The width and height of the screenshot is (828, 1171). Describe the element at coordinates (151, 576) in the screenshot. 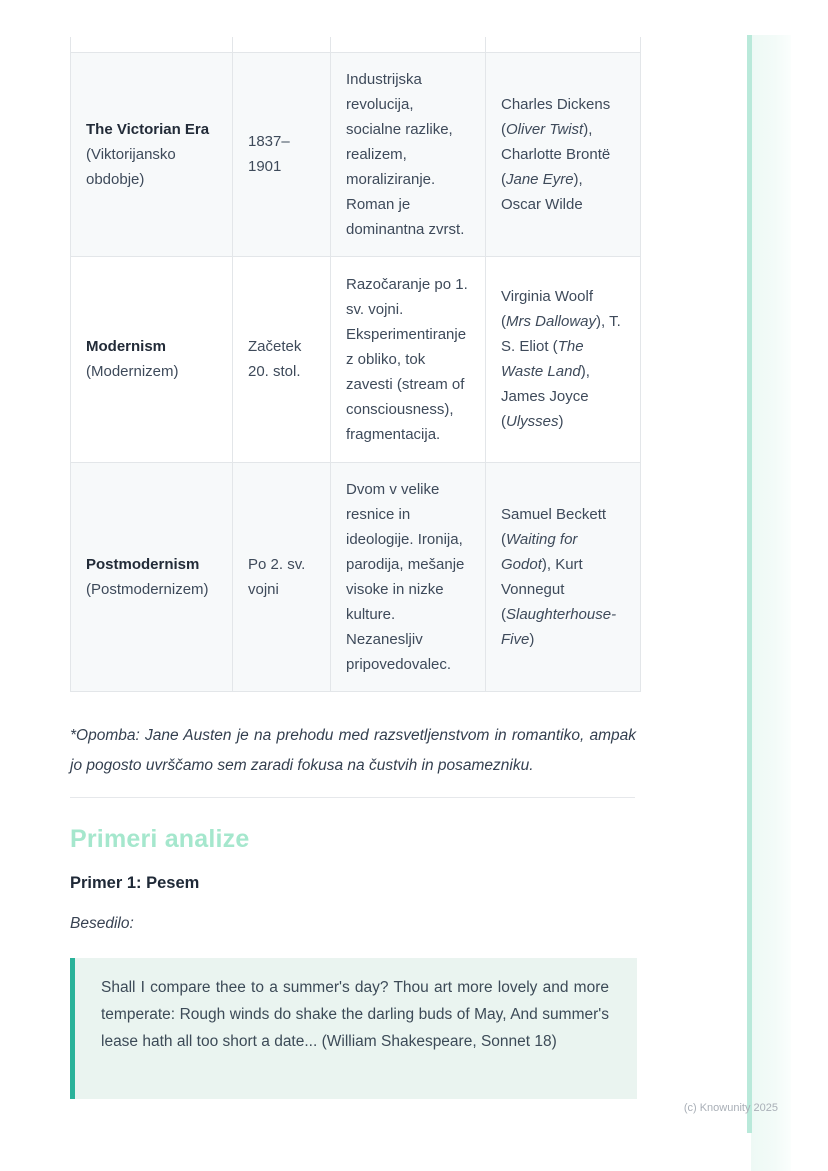

I see `era-cell: Postmodernism (Postmodernizem)` at that location.